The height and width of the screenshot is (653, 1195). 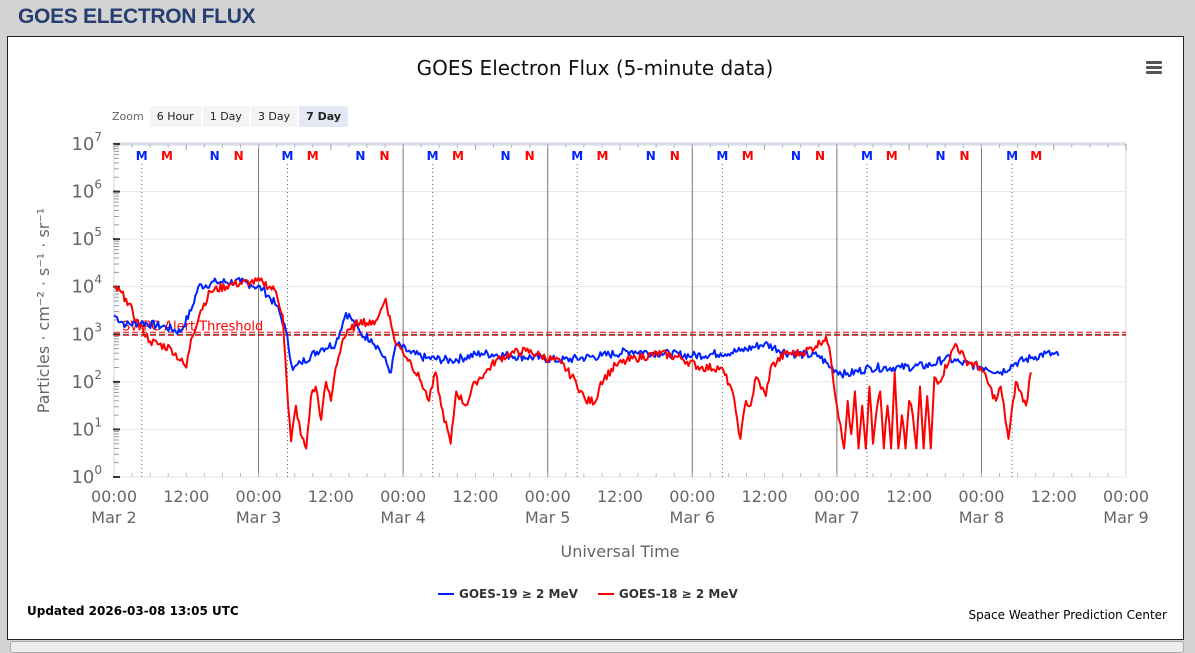 I want to click on zoom-1-day-button: 1 Day, so click(x=225, y=116).